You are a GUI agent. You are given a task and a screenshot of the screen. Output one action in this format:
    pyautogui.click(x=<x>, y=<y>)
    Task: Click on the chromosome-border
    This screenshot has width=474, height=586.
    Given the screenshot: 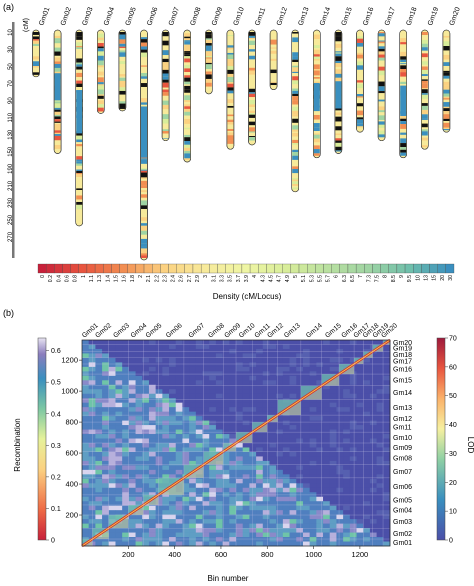 What is the action you would take?
    pyautogui.click(x=446, y=81)
    